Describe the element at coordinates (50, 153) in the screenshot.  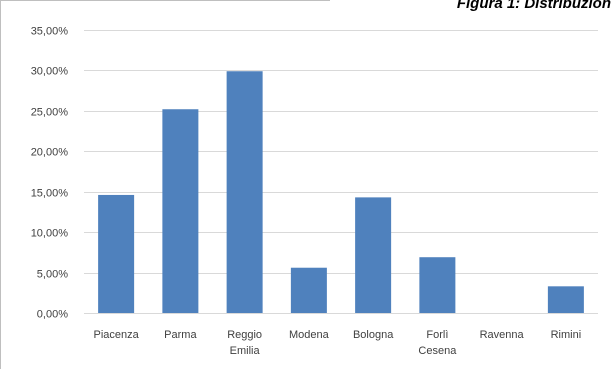
I see `y-tick-label: 20,00%` at that location.